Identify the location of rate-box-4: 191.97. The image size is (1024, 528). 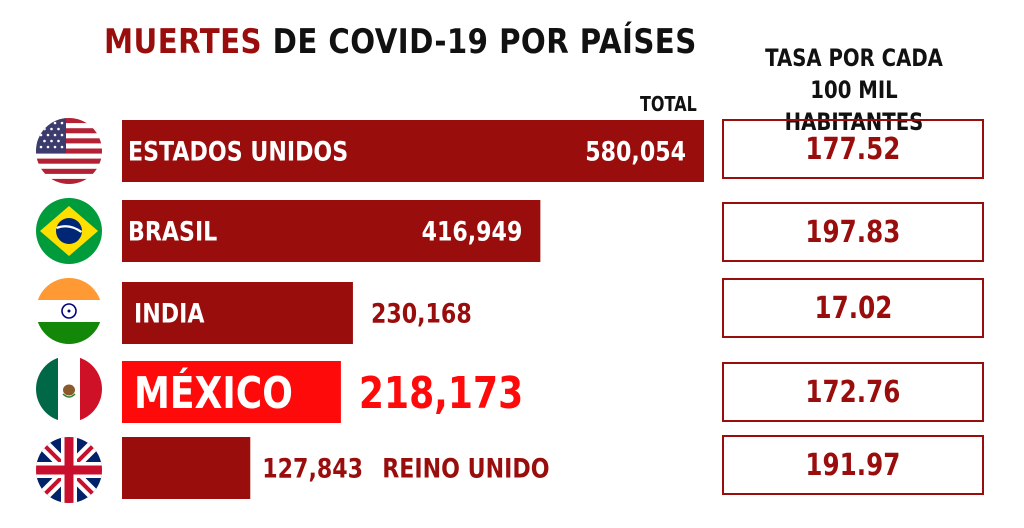
(853, 465).